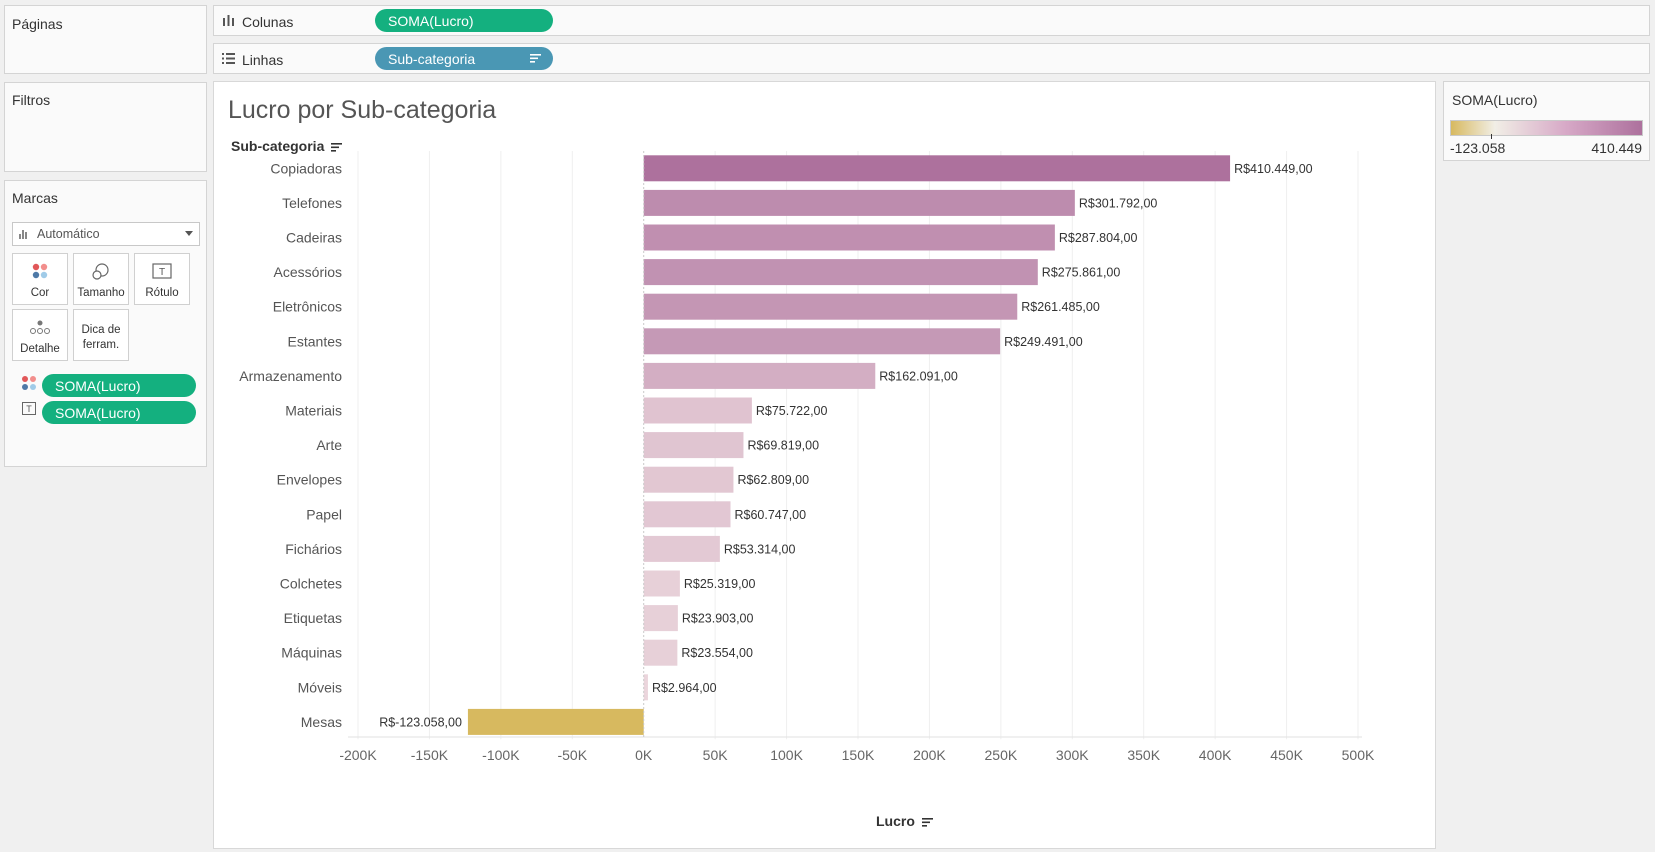 This screenshot has height=852, width=1655. Describe the element at coordinates (783, 446) in the screenshot. I see `data-label: R$69.819,00` at that location.